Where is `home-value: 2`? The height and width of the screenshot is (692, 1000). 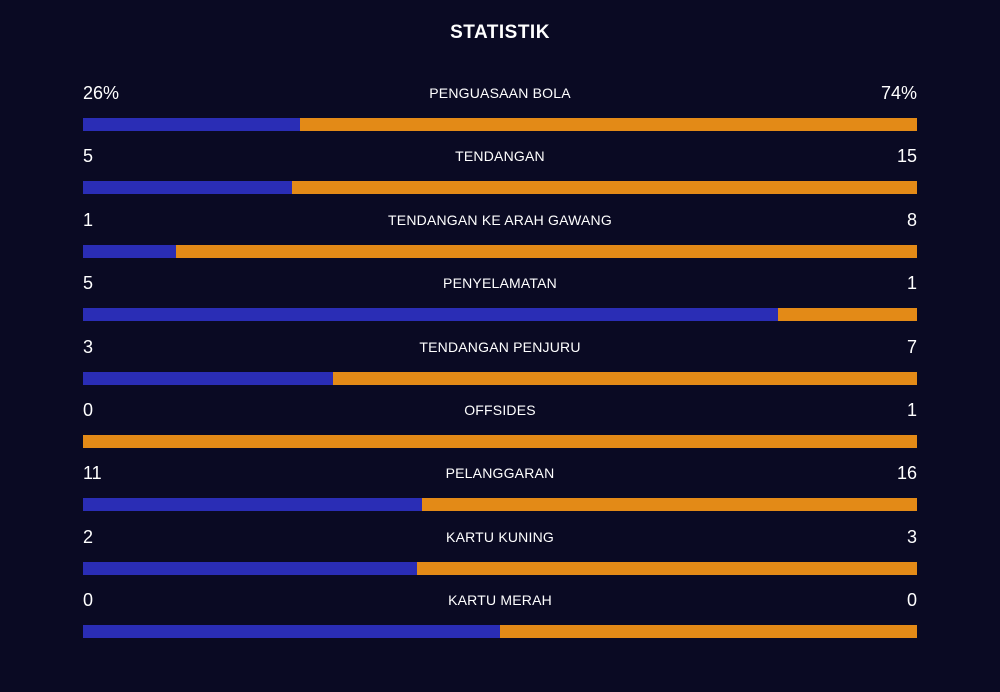 home-value: 2 is located at coordinates (88, 536).